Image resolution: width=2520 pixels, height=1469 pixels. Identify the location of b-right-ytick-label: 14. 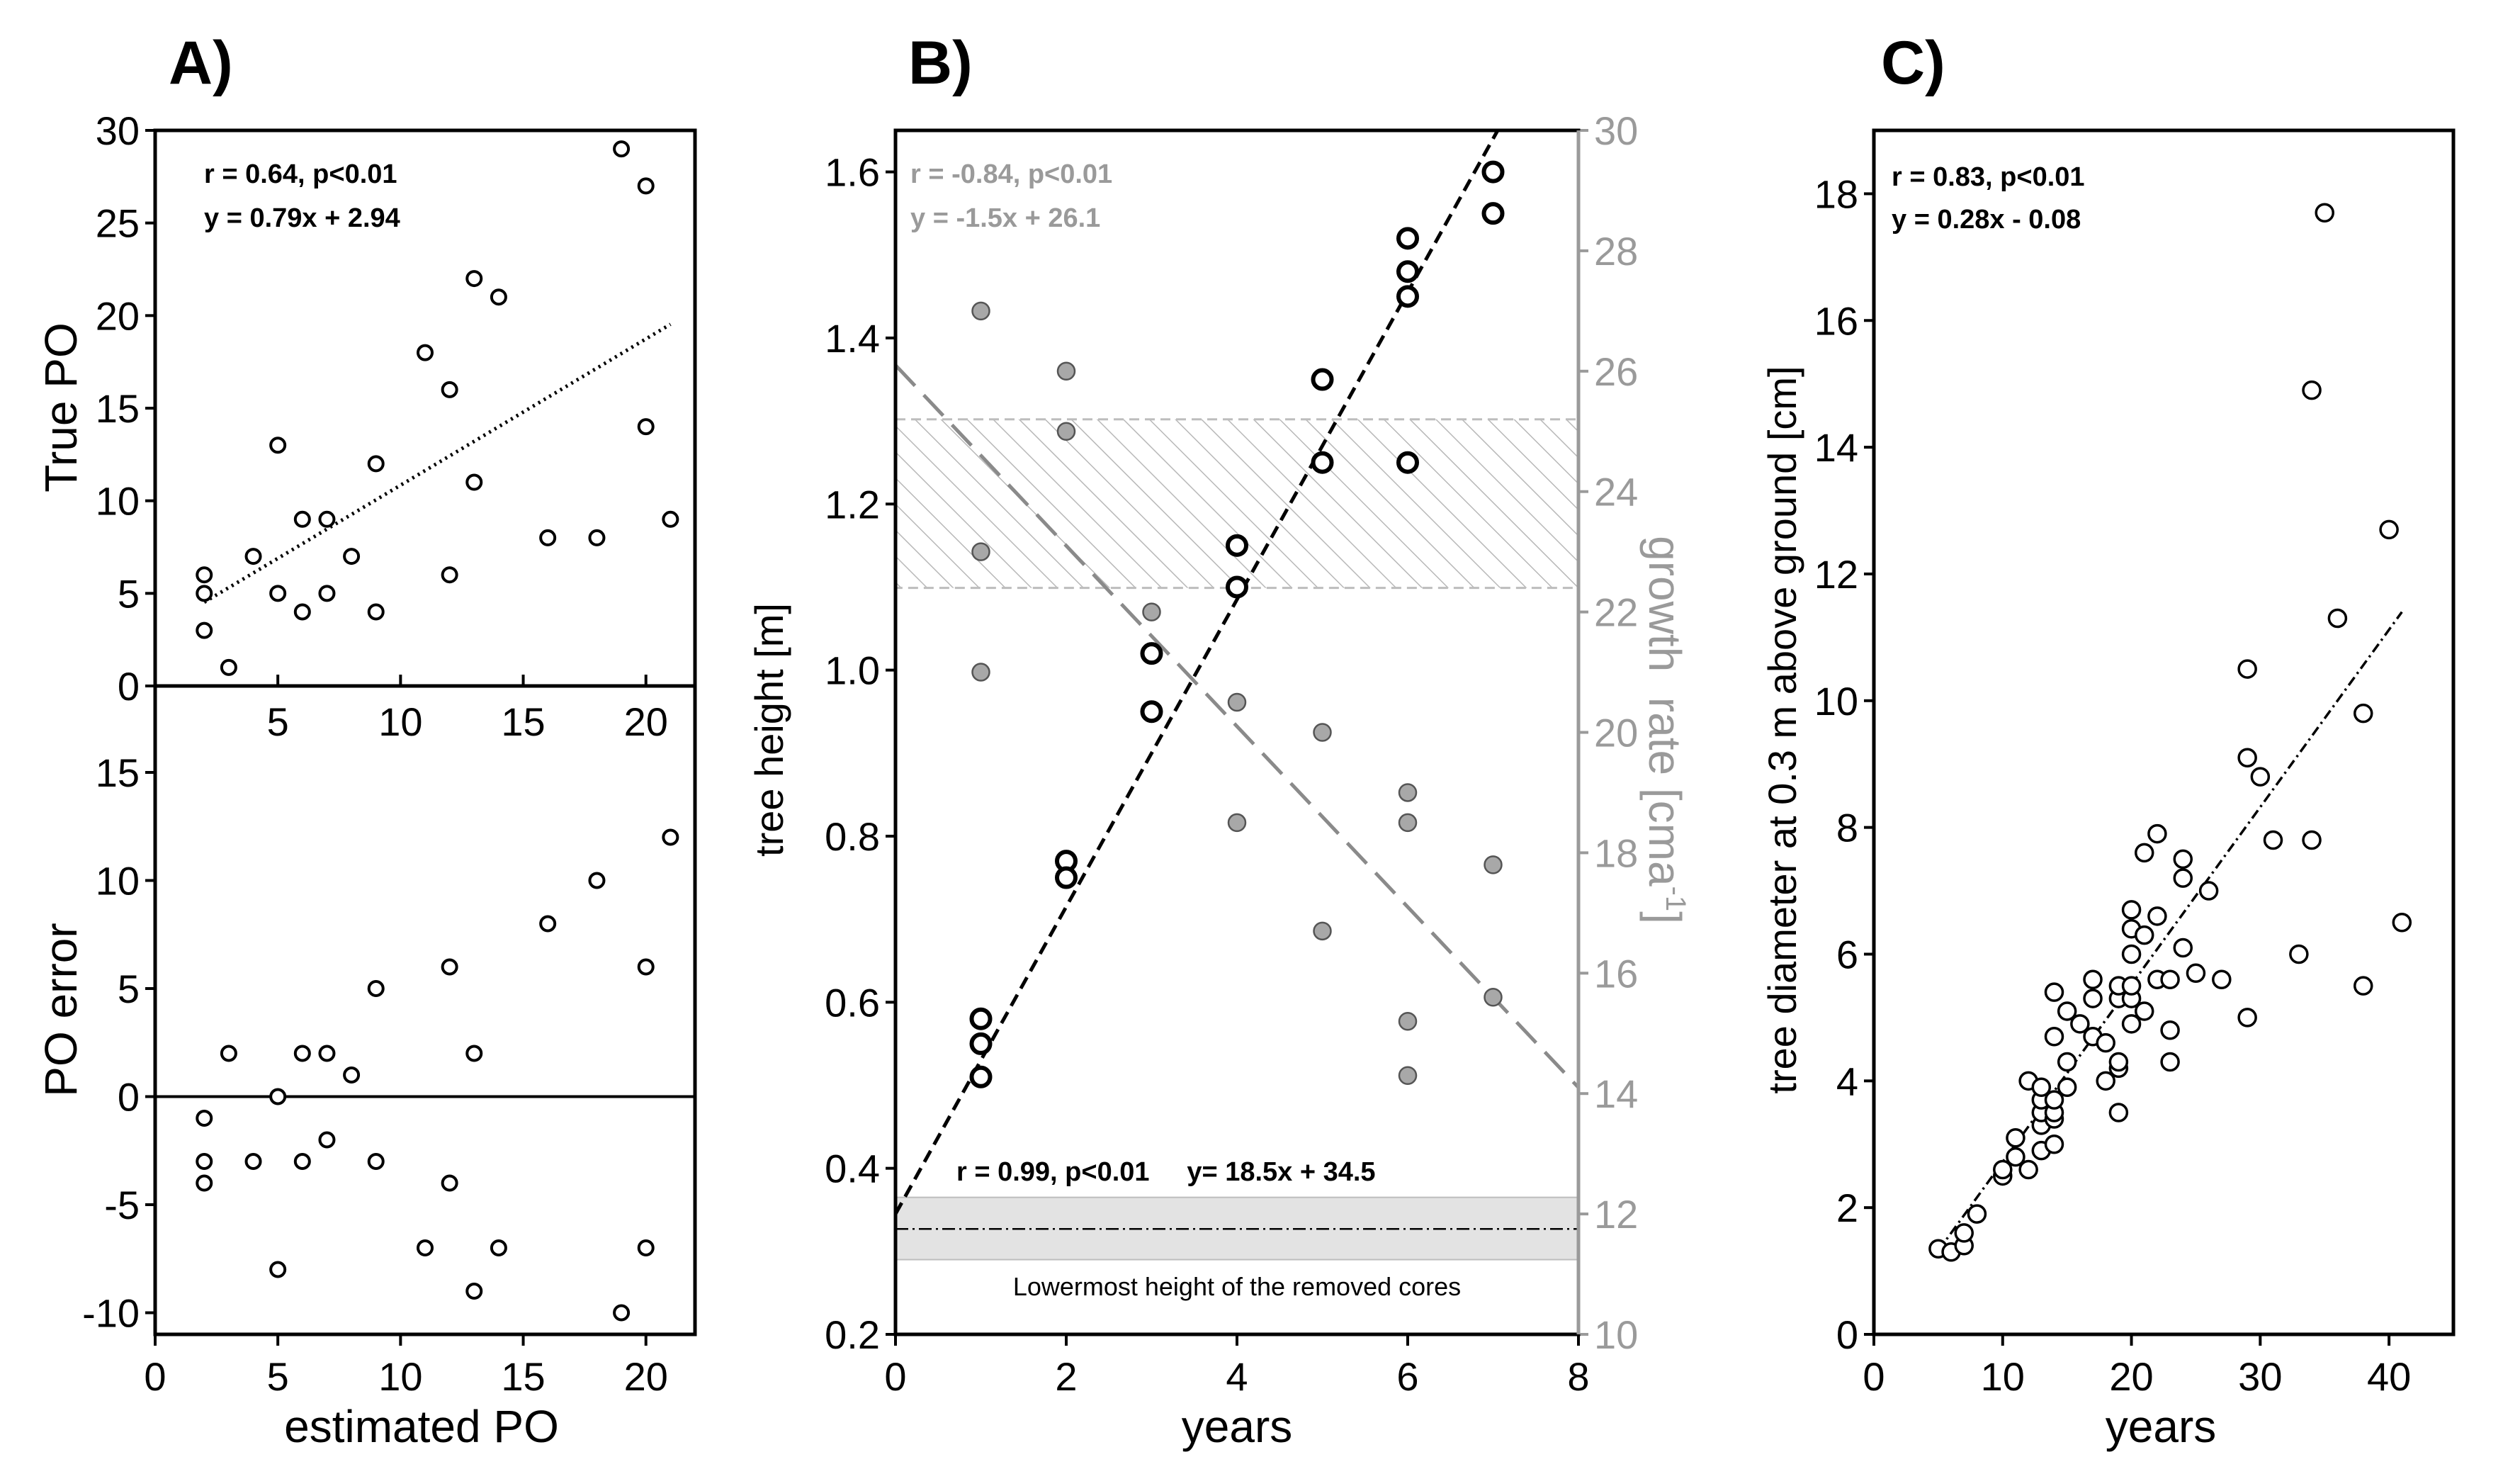
(1616, 1093).